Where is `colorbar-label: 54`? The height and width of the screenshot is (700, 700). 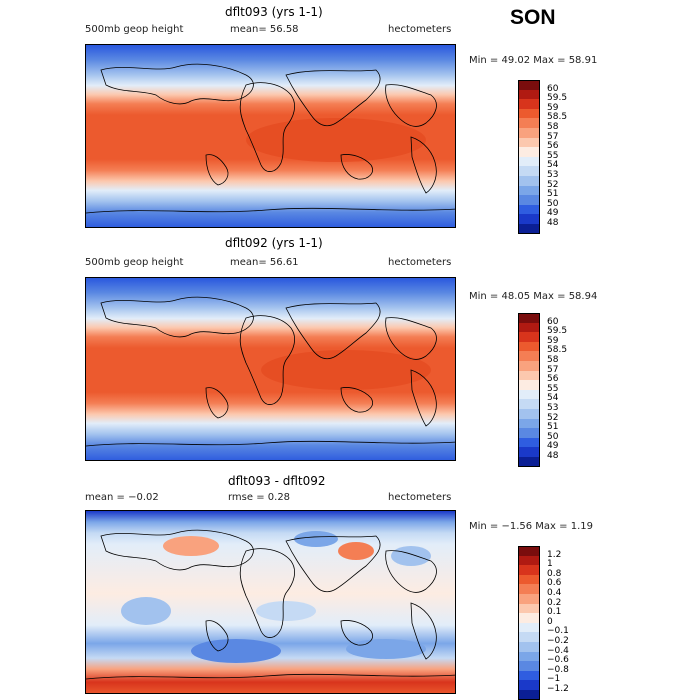
colorbar-label: 54 is located at coordinates (553, 398).